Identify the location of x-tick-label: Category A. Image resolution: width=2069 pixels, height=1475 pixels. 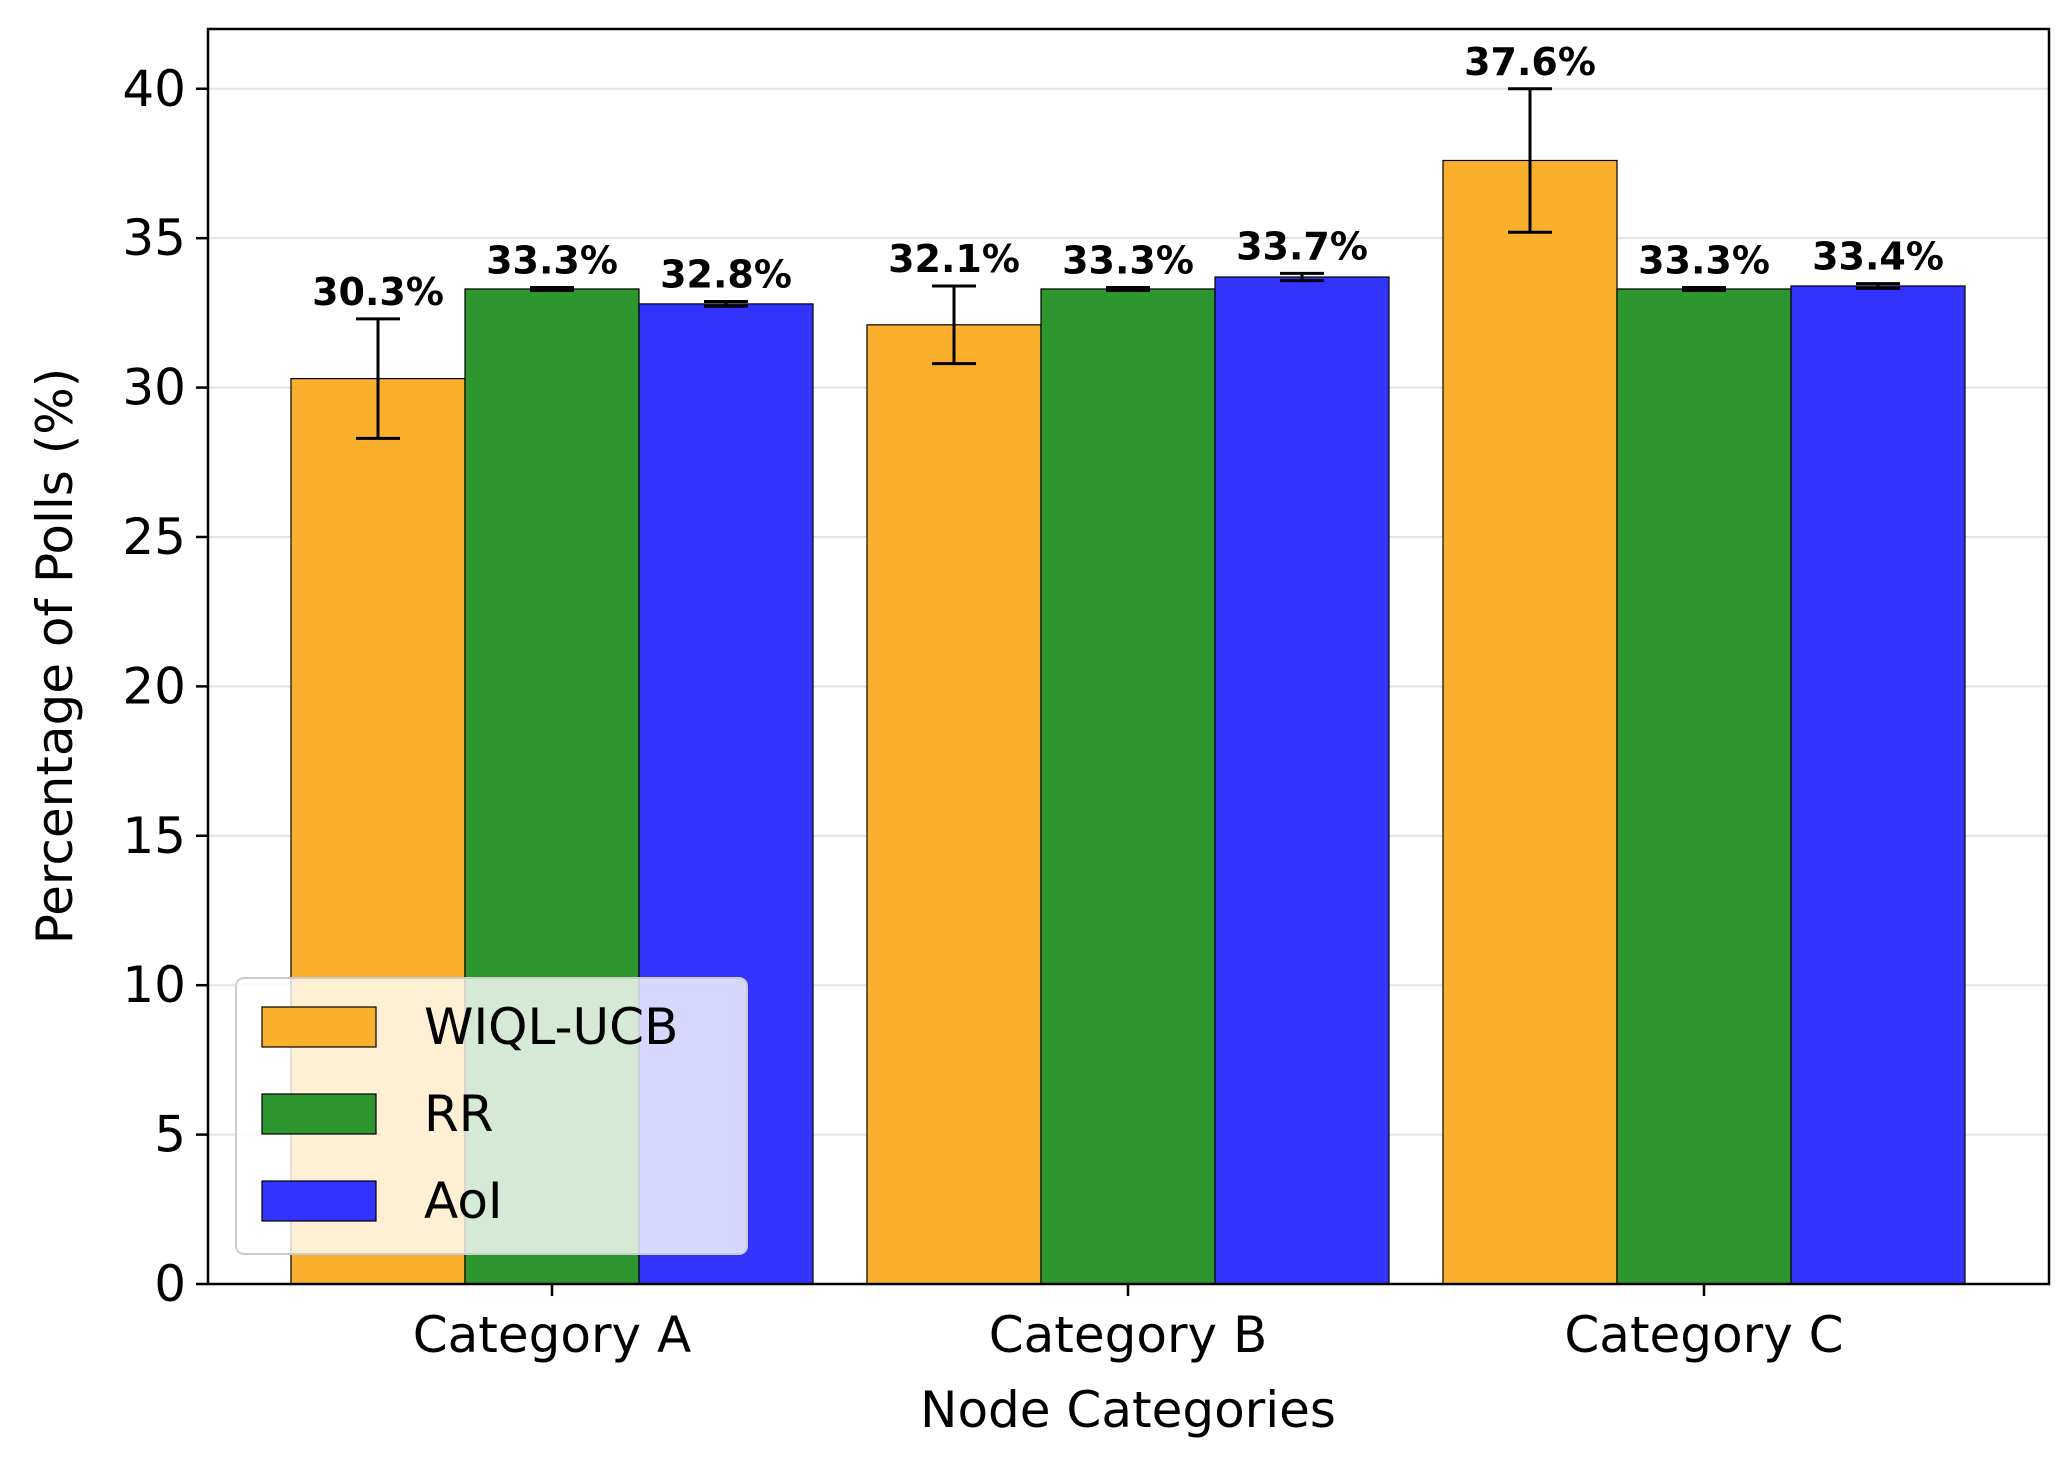
(552, 1335).